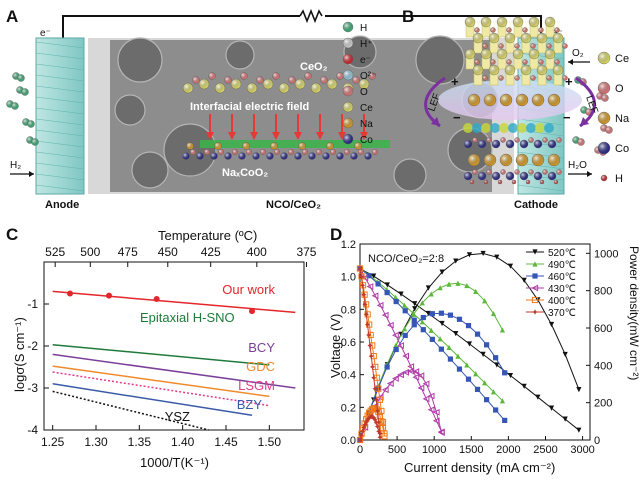 This screenshot has width=640, height=480. Describe the element at coordinates (12, 234) in the screenshot. I see `panel-label-c: C` at that location.